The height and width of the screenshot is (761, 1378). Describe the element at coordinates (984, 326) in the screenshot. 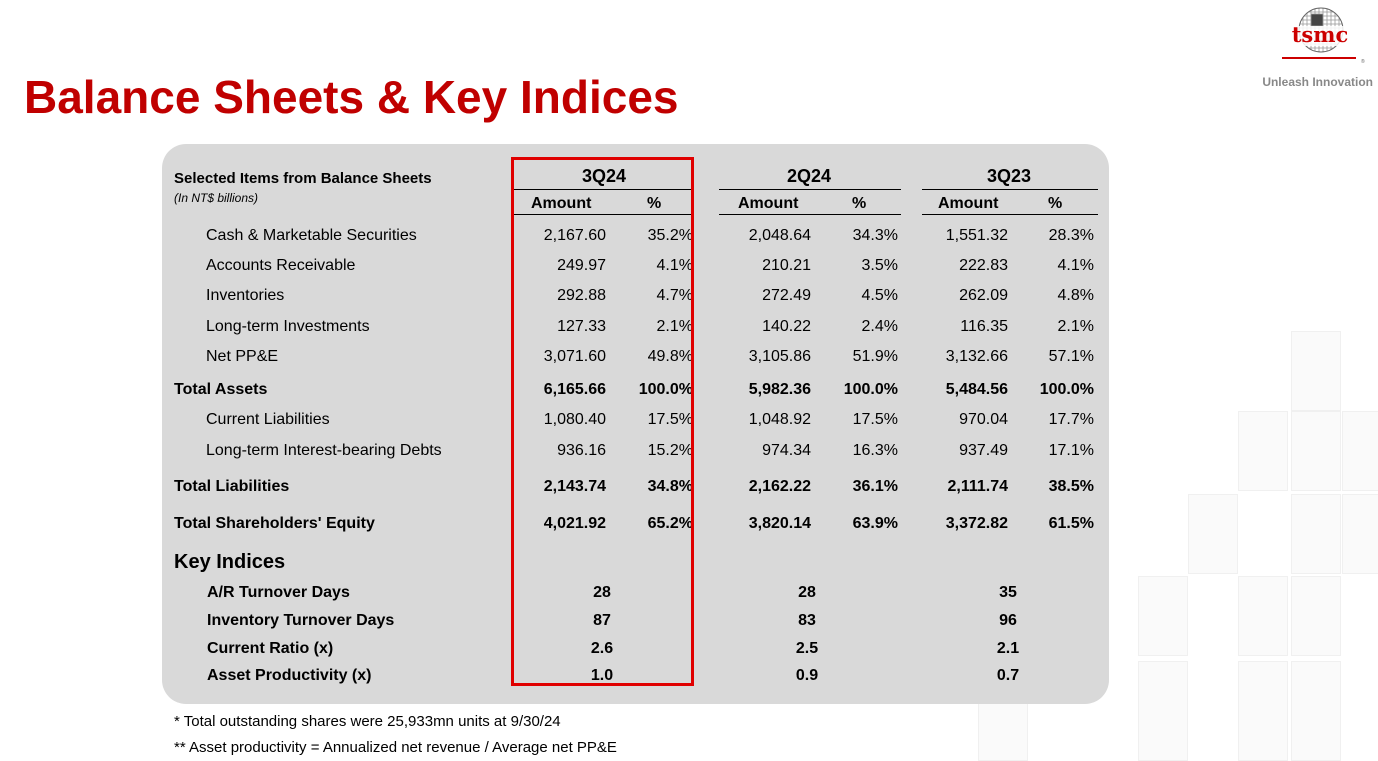

I see `cell-amount: 116.35` at that location.